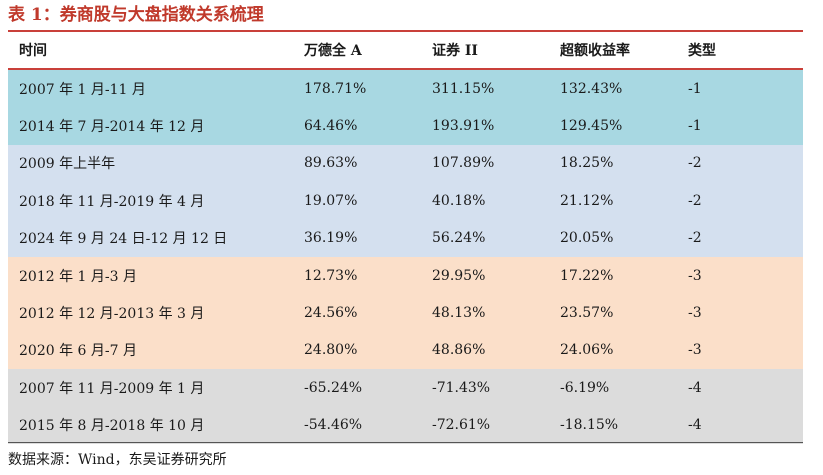 The image size is (823, 475). What do you see at coordinates (613, 313) in the screenshot?
I see `cell-excess-return: 23.57%` at bounding box center [613, 313].